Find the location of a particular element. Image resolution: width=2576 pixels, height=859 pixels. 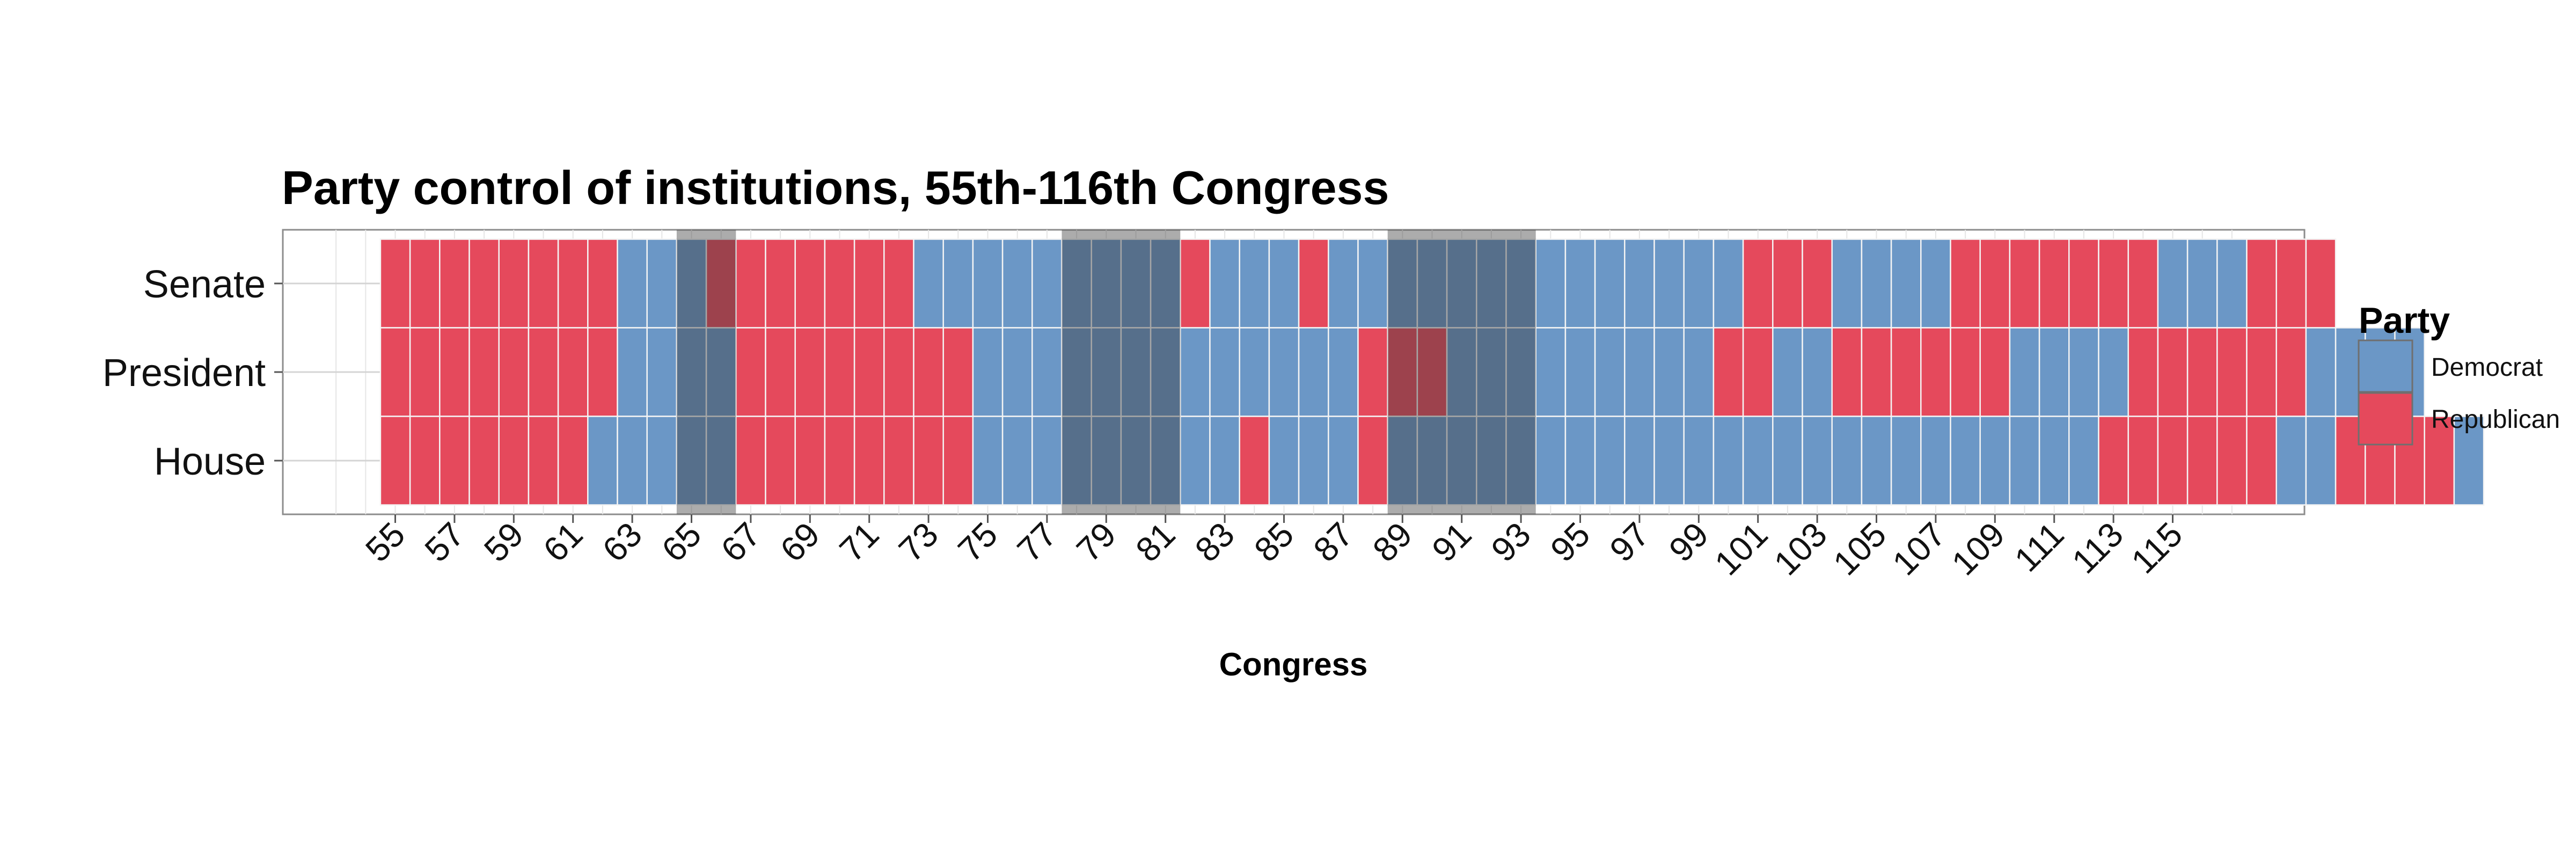

x-tick-label-87: 87 is located at coordinates (1333, 542).